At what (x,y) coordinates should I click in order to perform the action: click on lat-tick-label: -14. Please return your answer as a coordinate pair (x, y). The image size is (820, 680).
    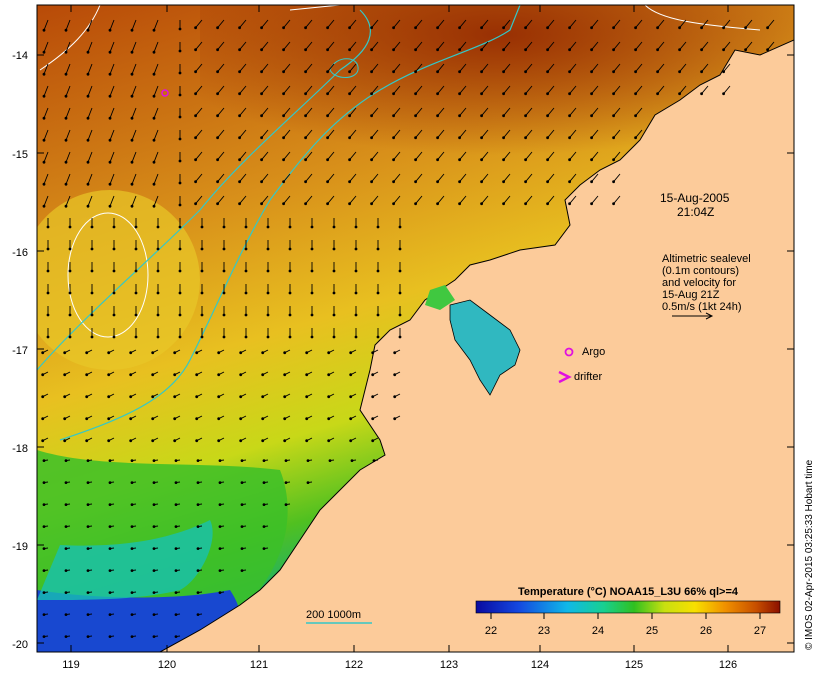
    Looking at the image, I should click on (20, 56).